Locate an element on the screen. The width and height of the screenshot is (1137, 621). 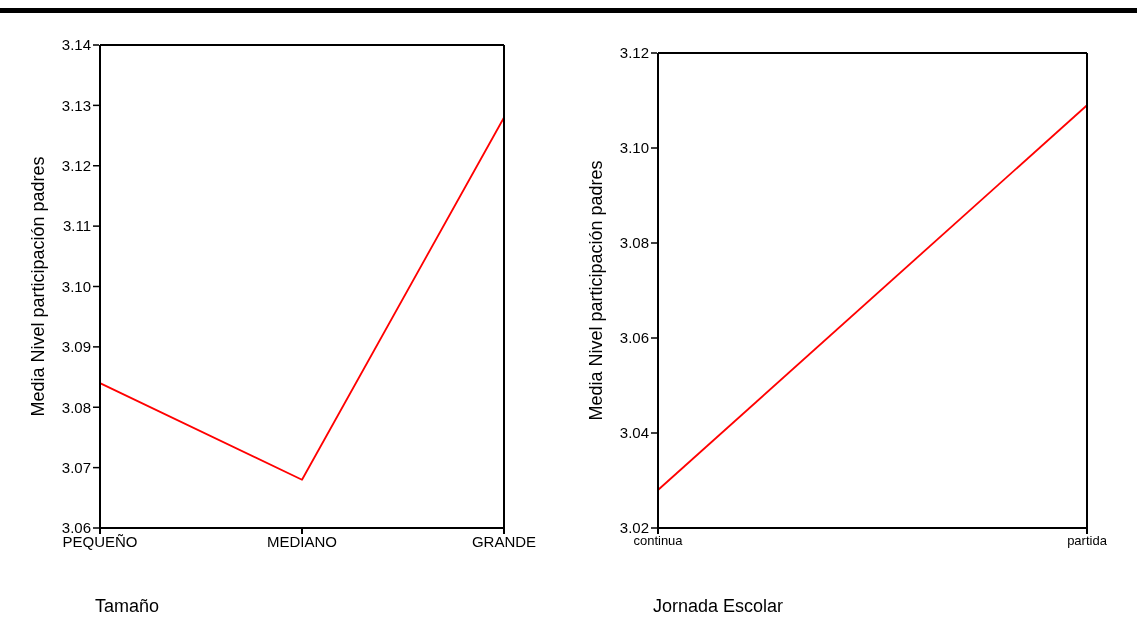
x-tick-label: partida is located at coordinates (1087, 541).